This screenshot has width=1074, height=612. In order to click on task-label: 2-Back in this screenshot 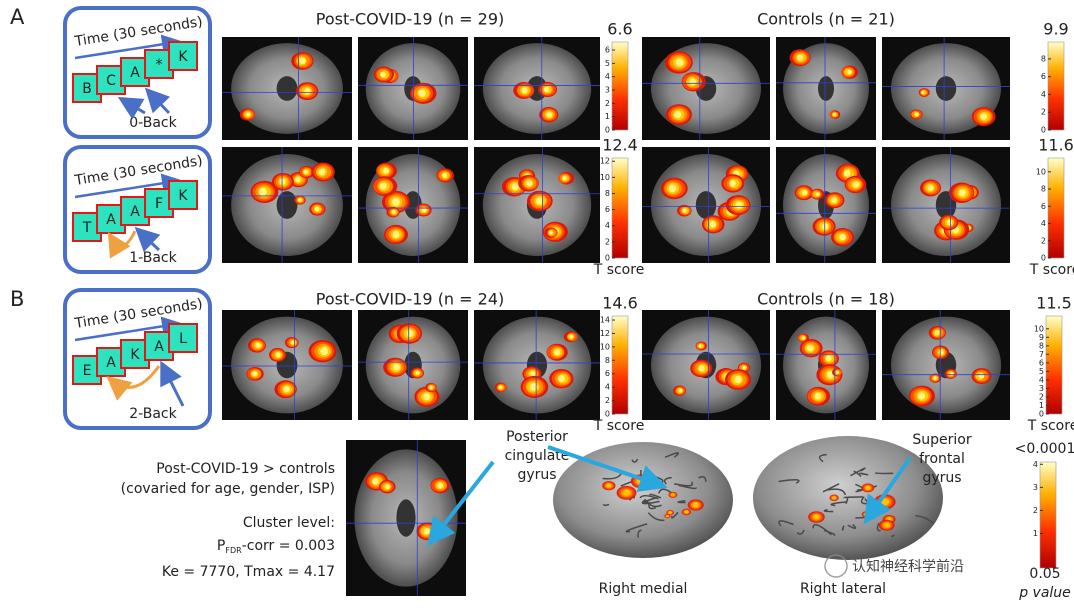, I will do `click(153, 414)`.